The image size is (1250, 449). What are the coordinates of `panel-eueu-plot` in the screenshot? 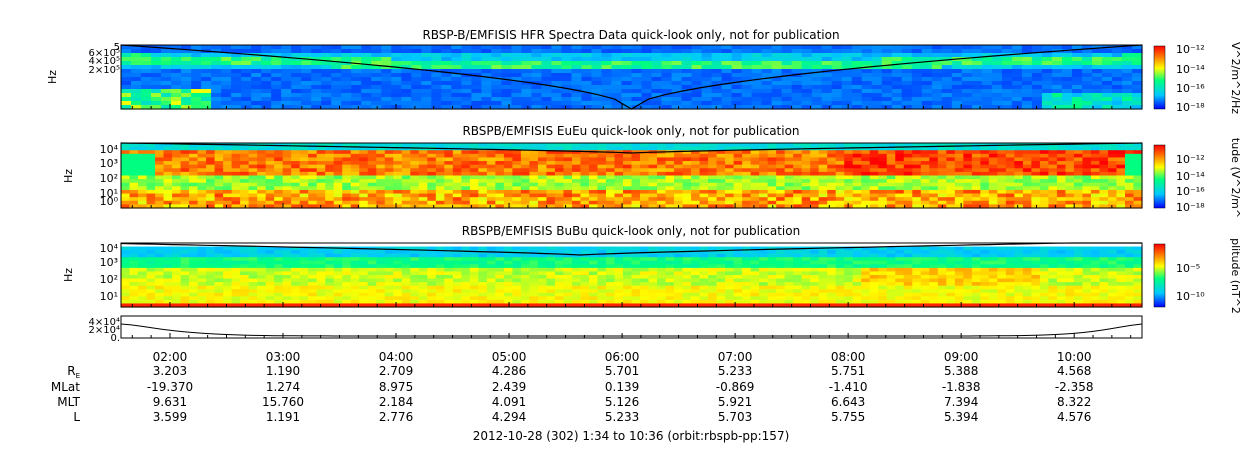 It's located at (631, 175).